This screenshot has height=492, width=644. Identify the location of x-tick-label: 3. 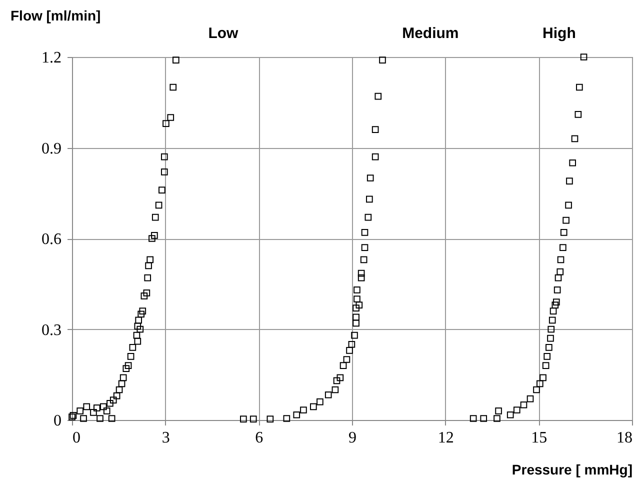
(166, 438).